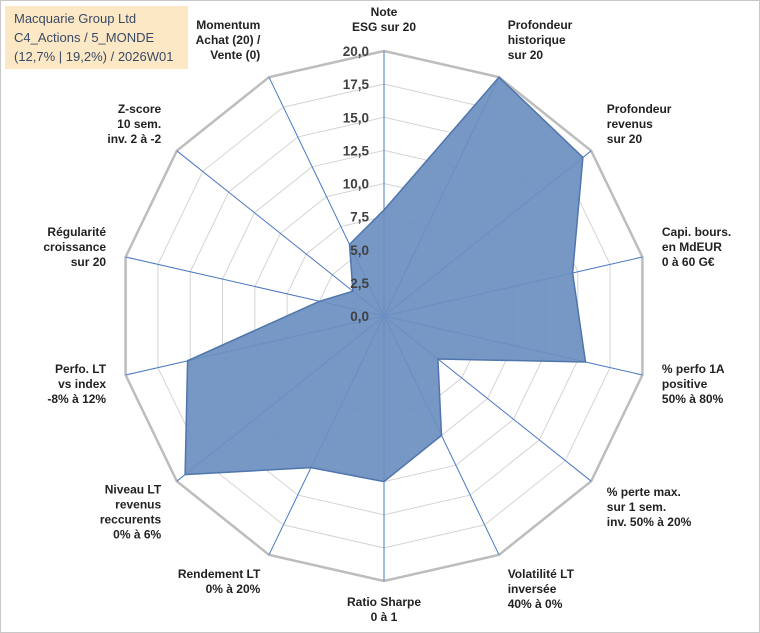  Describe the element at coordinates (356, 150) in the screenshot. I see `tick-label: 12,5` at that location.